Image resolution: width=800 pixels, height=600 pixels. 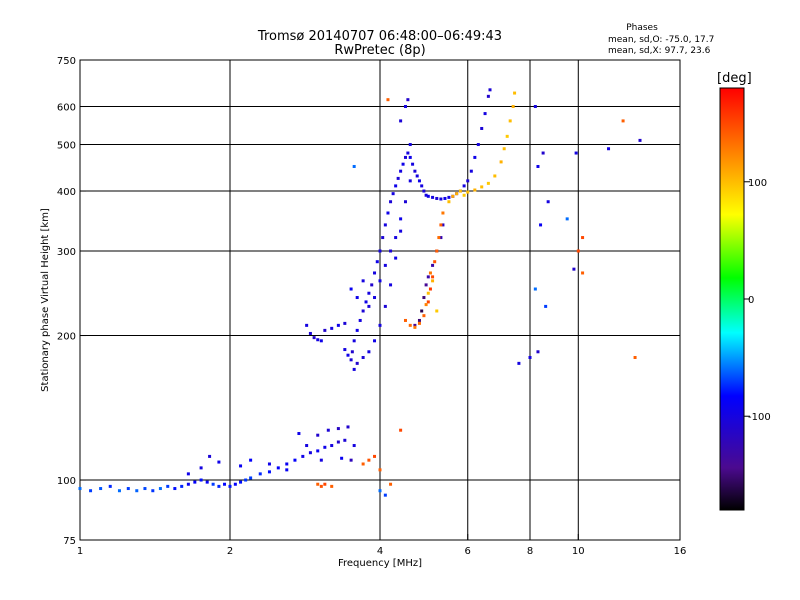 I want to click on x-tick-label: 10, so click(x=578, y=551).